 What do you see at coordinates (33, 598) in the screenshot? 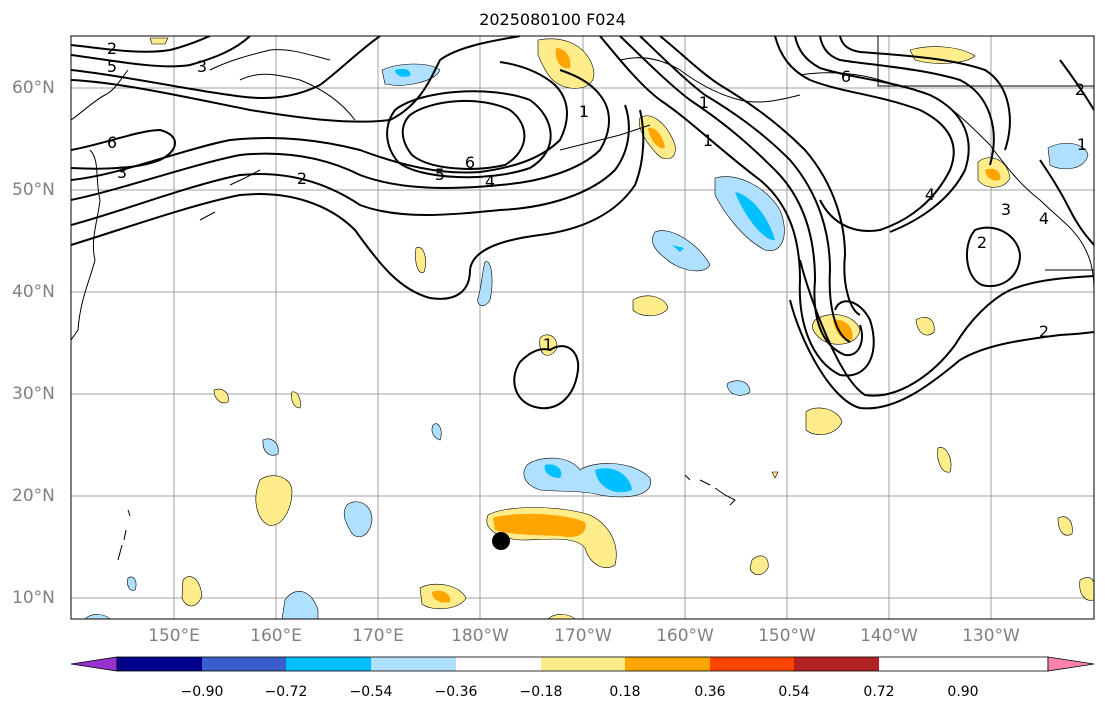
I see `lat-label-10n: 10°N` at bounding box center [33, 598].